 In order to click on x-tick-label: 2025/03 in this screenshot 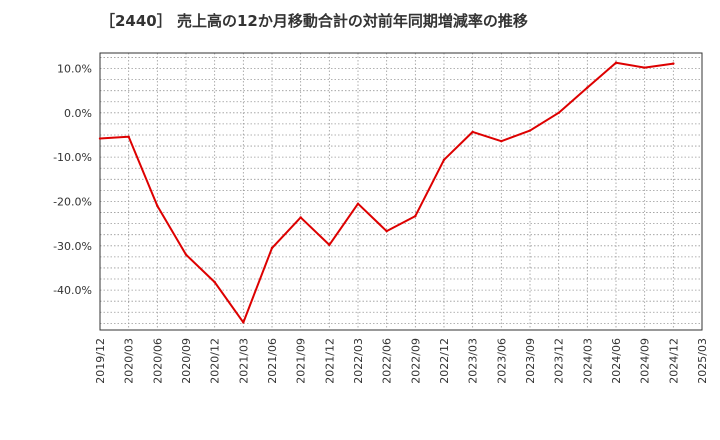, I will do `click(702, 361)`.